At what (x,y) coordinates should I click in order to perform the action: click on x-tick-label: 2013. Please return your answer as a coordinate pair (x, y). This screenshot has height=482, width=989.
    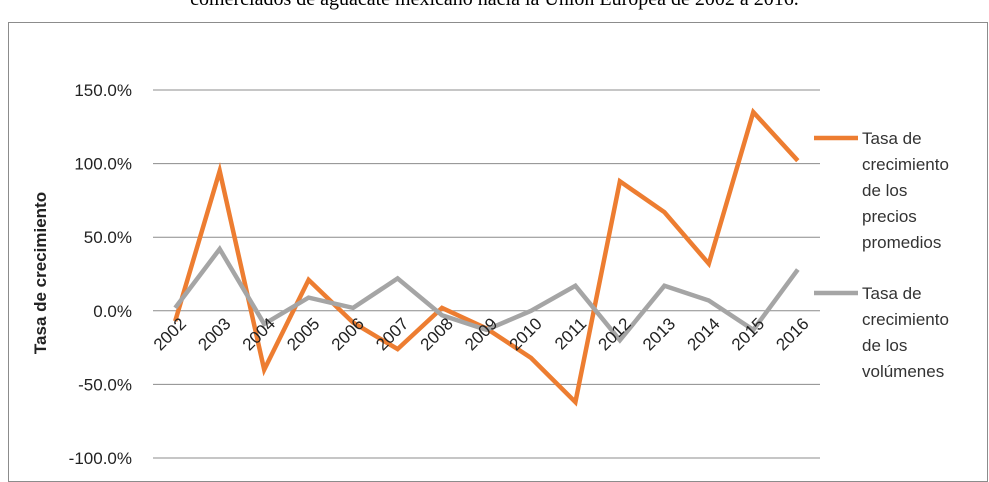
    Looking at the image, I should click on (659, 334).